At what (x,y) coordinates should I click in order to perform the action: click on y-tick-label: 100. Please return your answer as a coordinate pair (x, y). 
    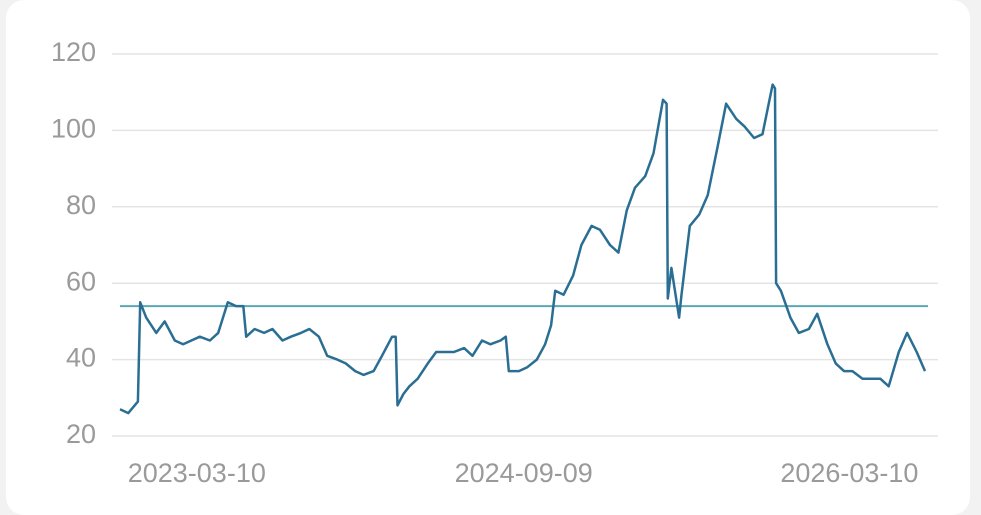
    Looking at the image, I should click on (73, 129).